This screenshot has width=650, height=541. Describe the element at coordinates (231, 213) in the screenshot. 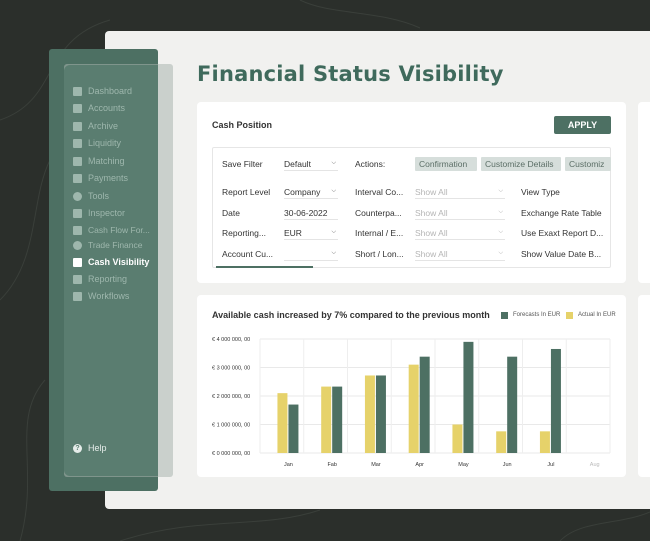

I see `date-label: Date` at that location.